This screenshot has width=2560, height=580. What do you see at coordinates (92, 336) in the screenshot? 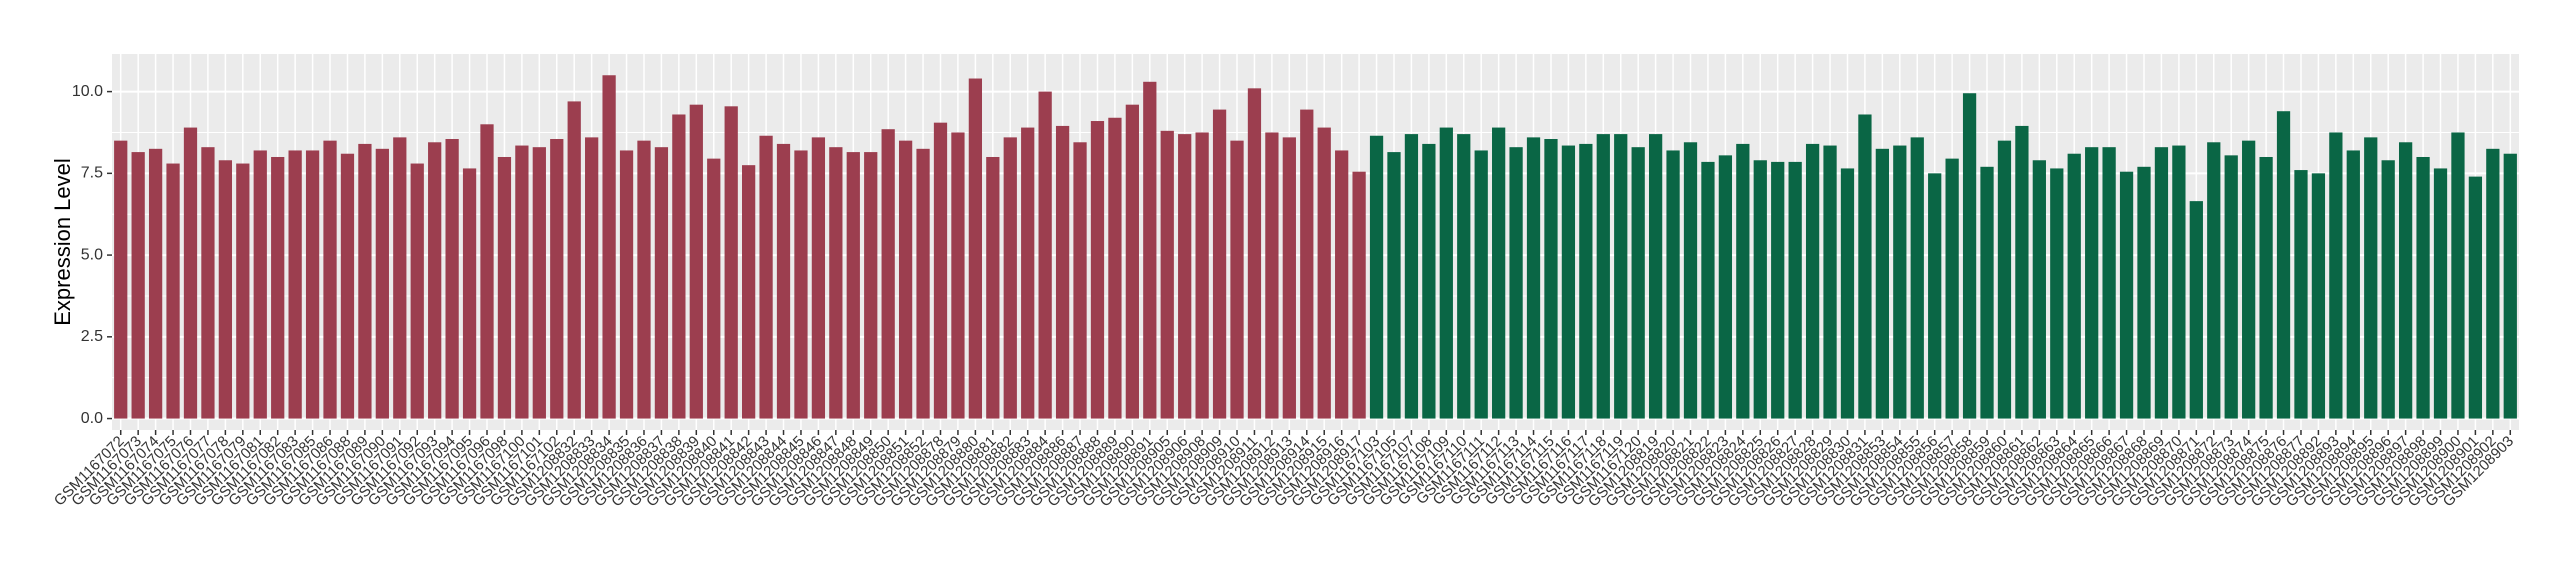
I see `y-tick-label: 2.5` at bounding box center [92, 336].